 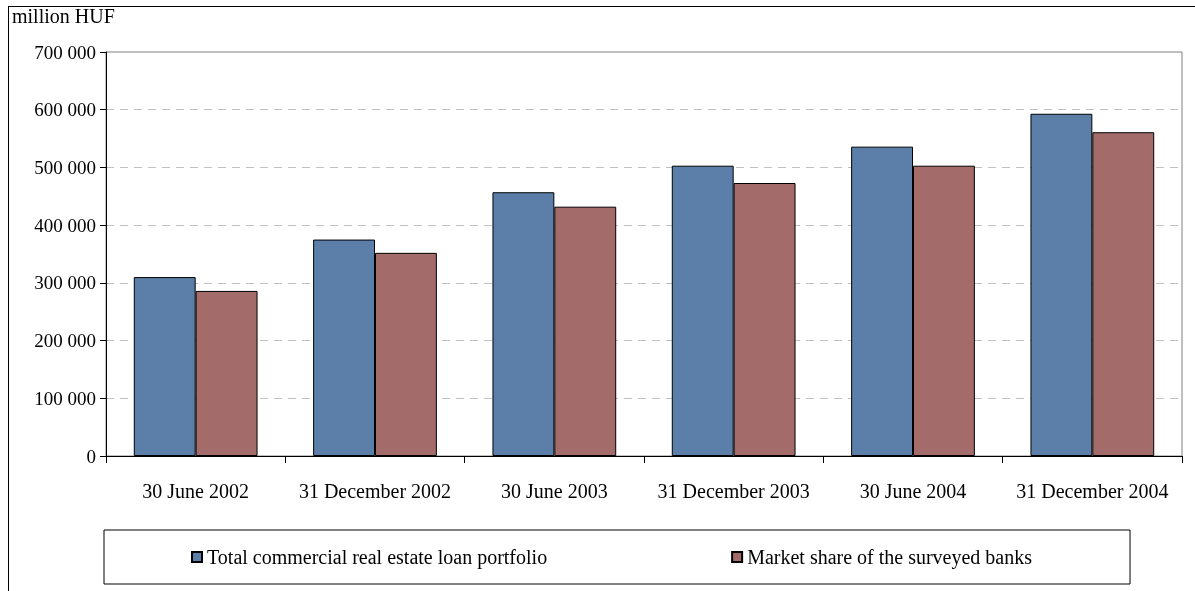 What do you see at coordinates (63, 16) in the screenshot?
I see `y-axis-title: million HUF` at bounding box center [63, 16].